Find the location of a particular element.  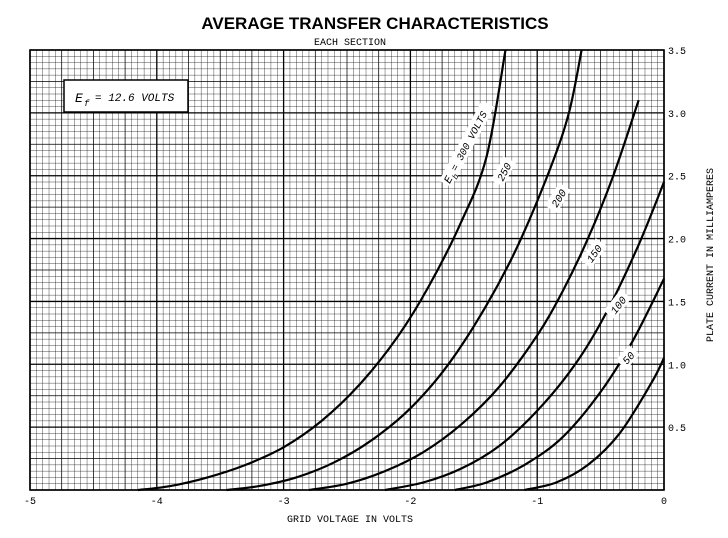

annotation-subscript: f is located at coordinates (87, 104).